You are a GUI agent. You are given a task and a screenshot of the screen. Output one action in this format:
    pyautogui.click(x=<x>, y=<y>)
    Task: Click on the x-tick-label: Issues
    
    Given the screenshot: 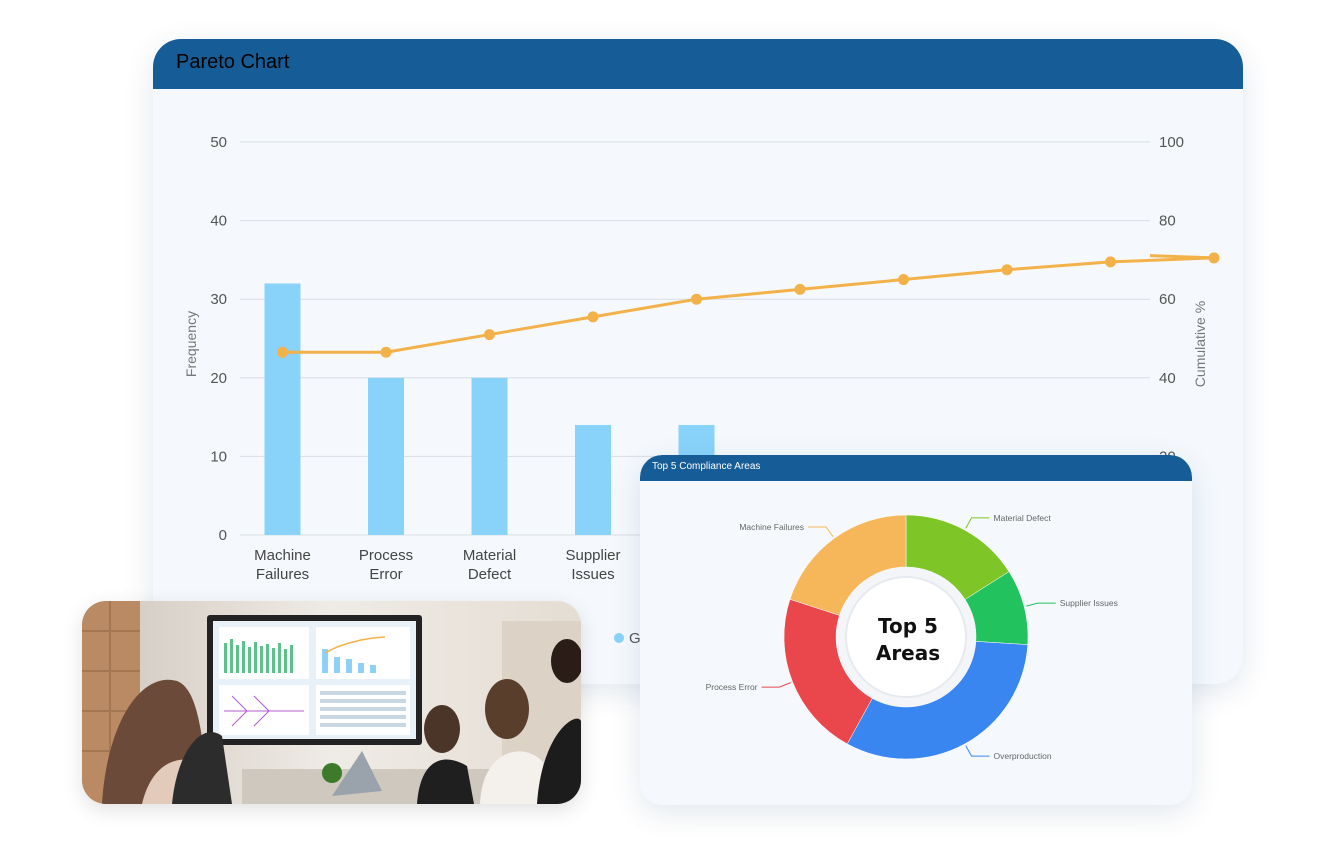 What is the action you would take?
    pyautogui.click(x=592, y=574)
    